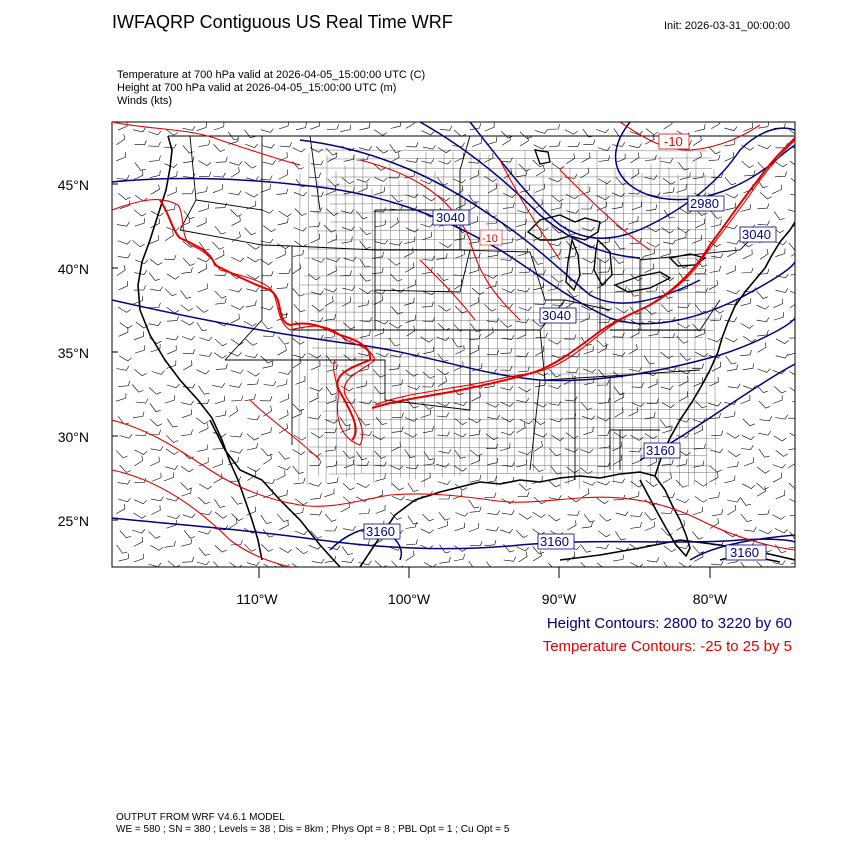 This screenshot has width=850, height=850. Describe the element at coordinates (282, 22) in the screenshot. I see `map-title: IWFAQRP Contiguous US Real Time WRF` at that location.